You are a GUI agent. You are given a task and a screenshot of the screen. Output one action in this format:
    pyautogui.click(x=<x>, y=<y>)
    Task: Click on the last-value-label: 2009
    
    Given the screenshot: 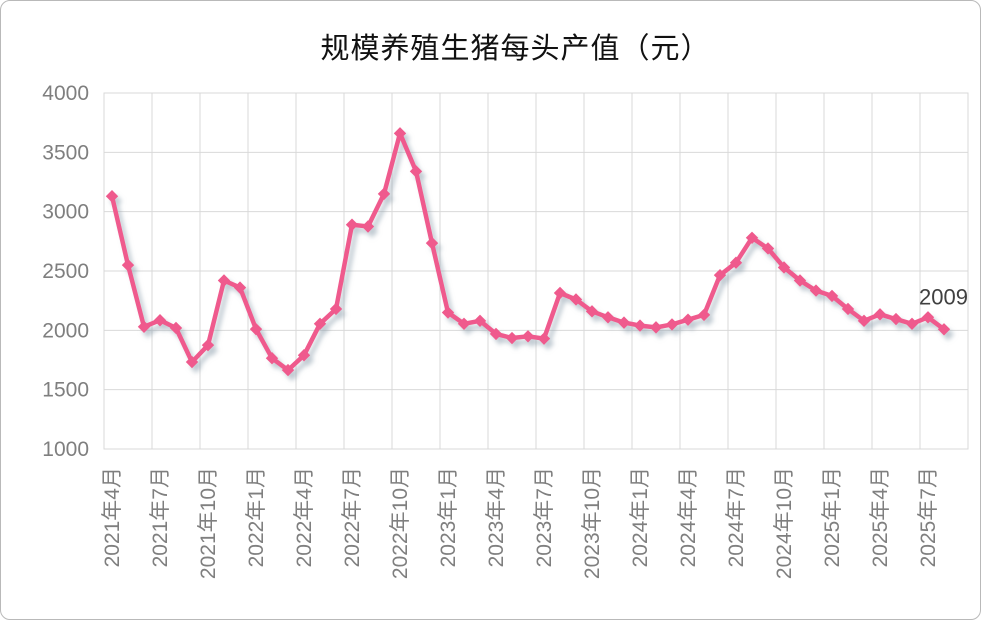 What is the action you would take?
    pyautogui.click(x=943, y=296)
    